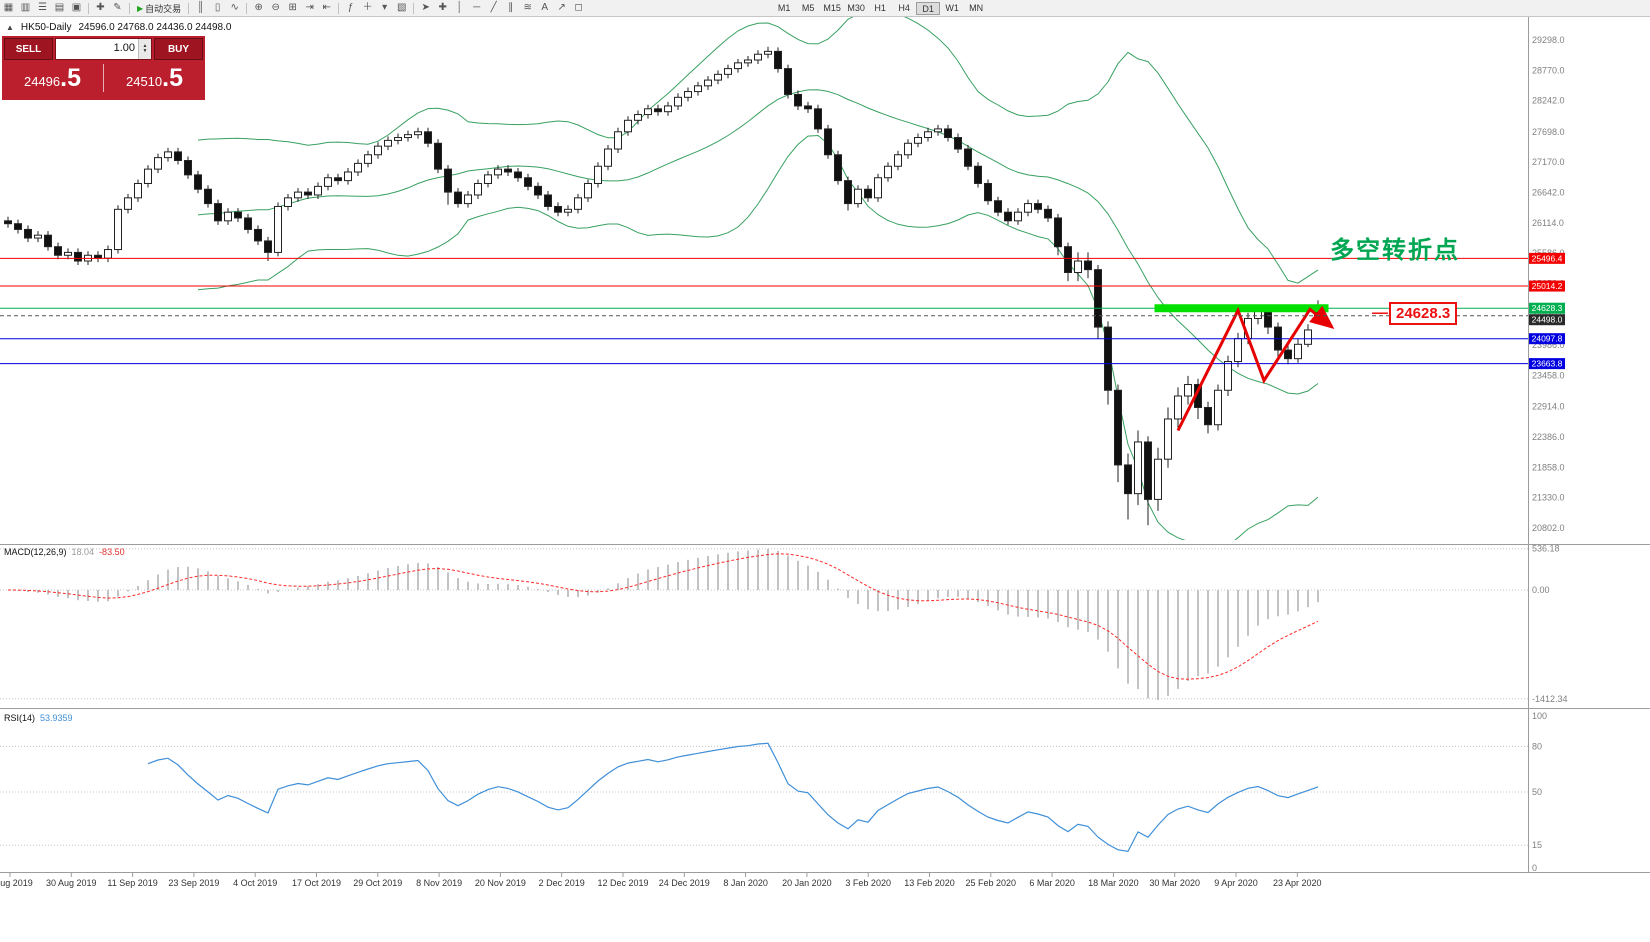  I want to click on rsi-layer, so click(764, 797).